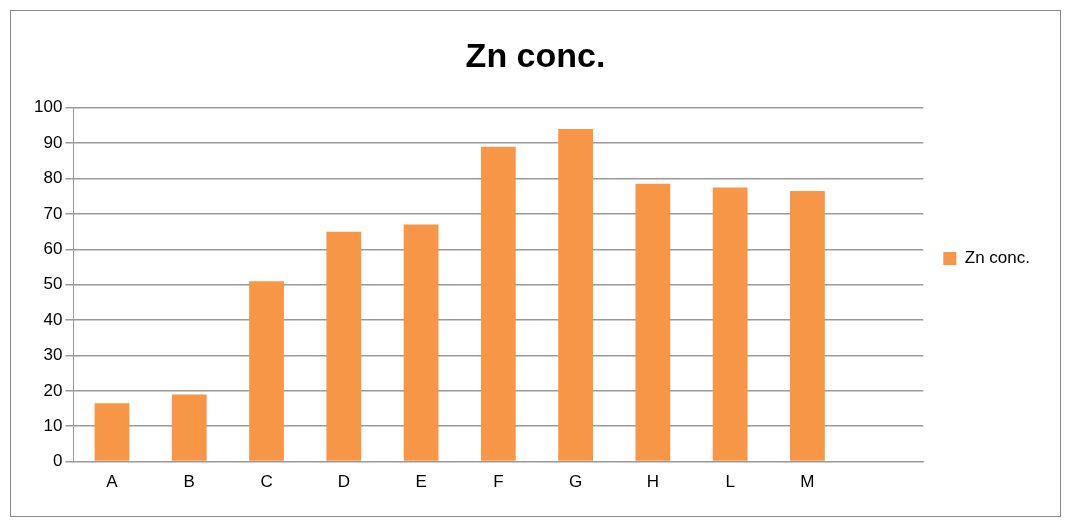 The image size is (1069, 525). I want to click on x-tick-label: L, so click(730, 482).